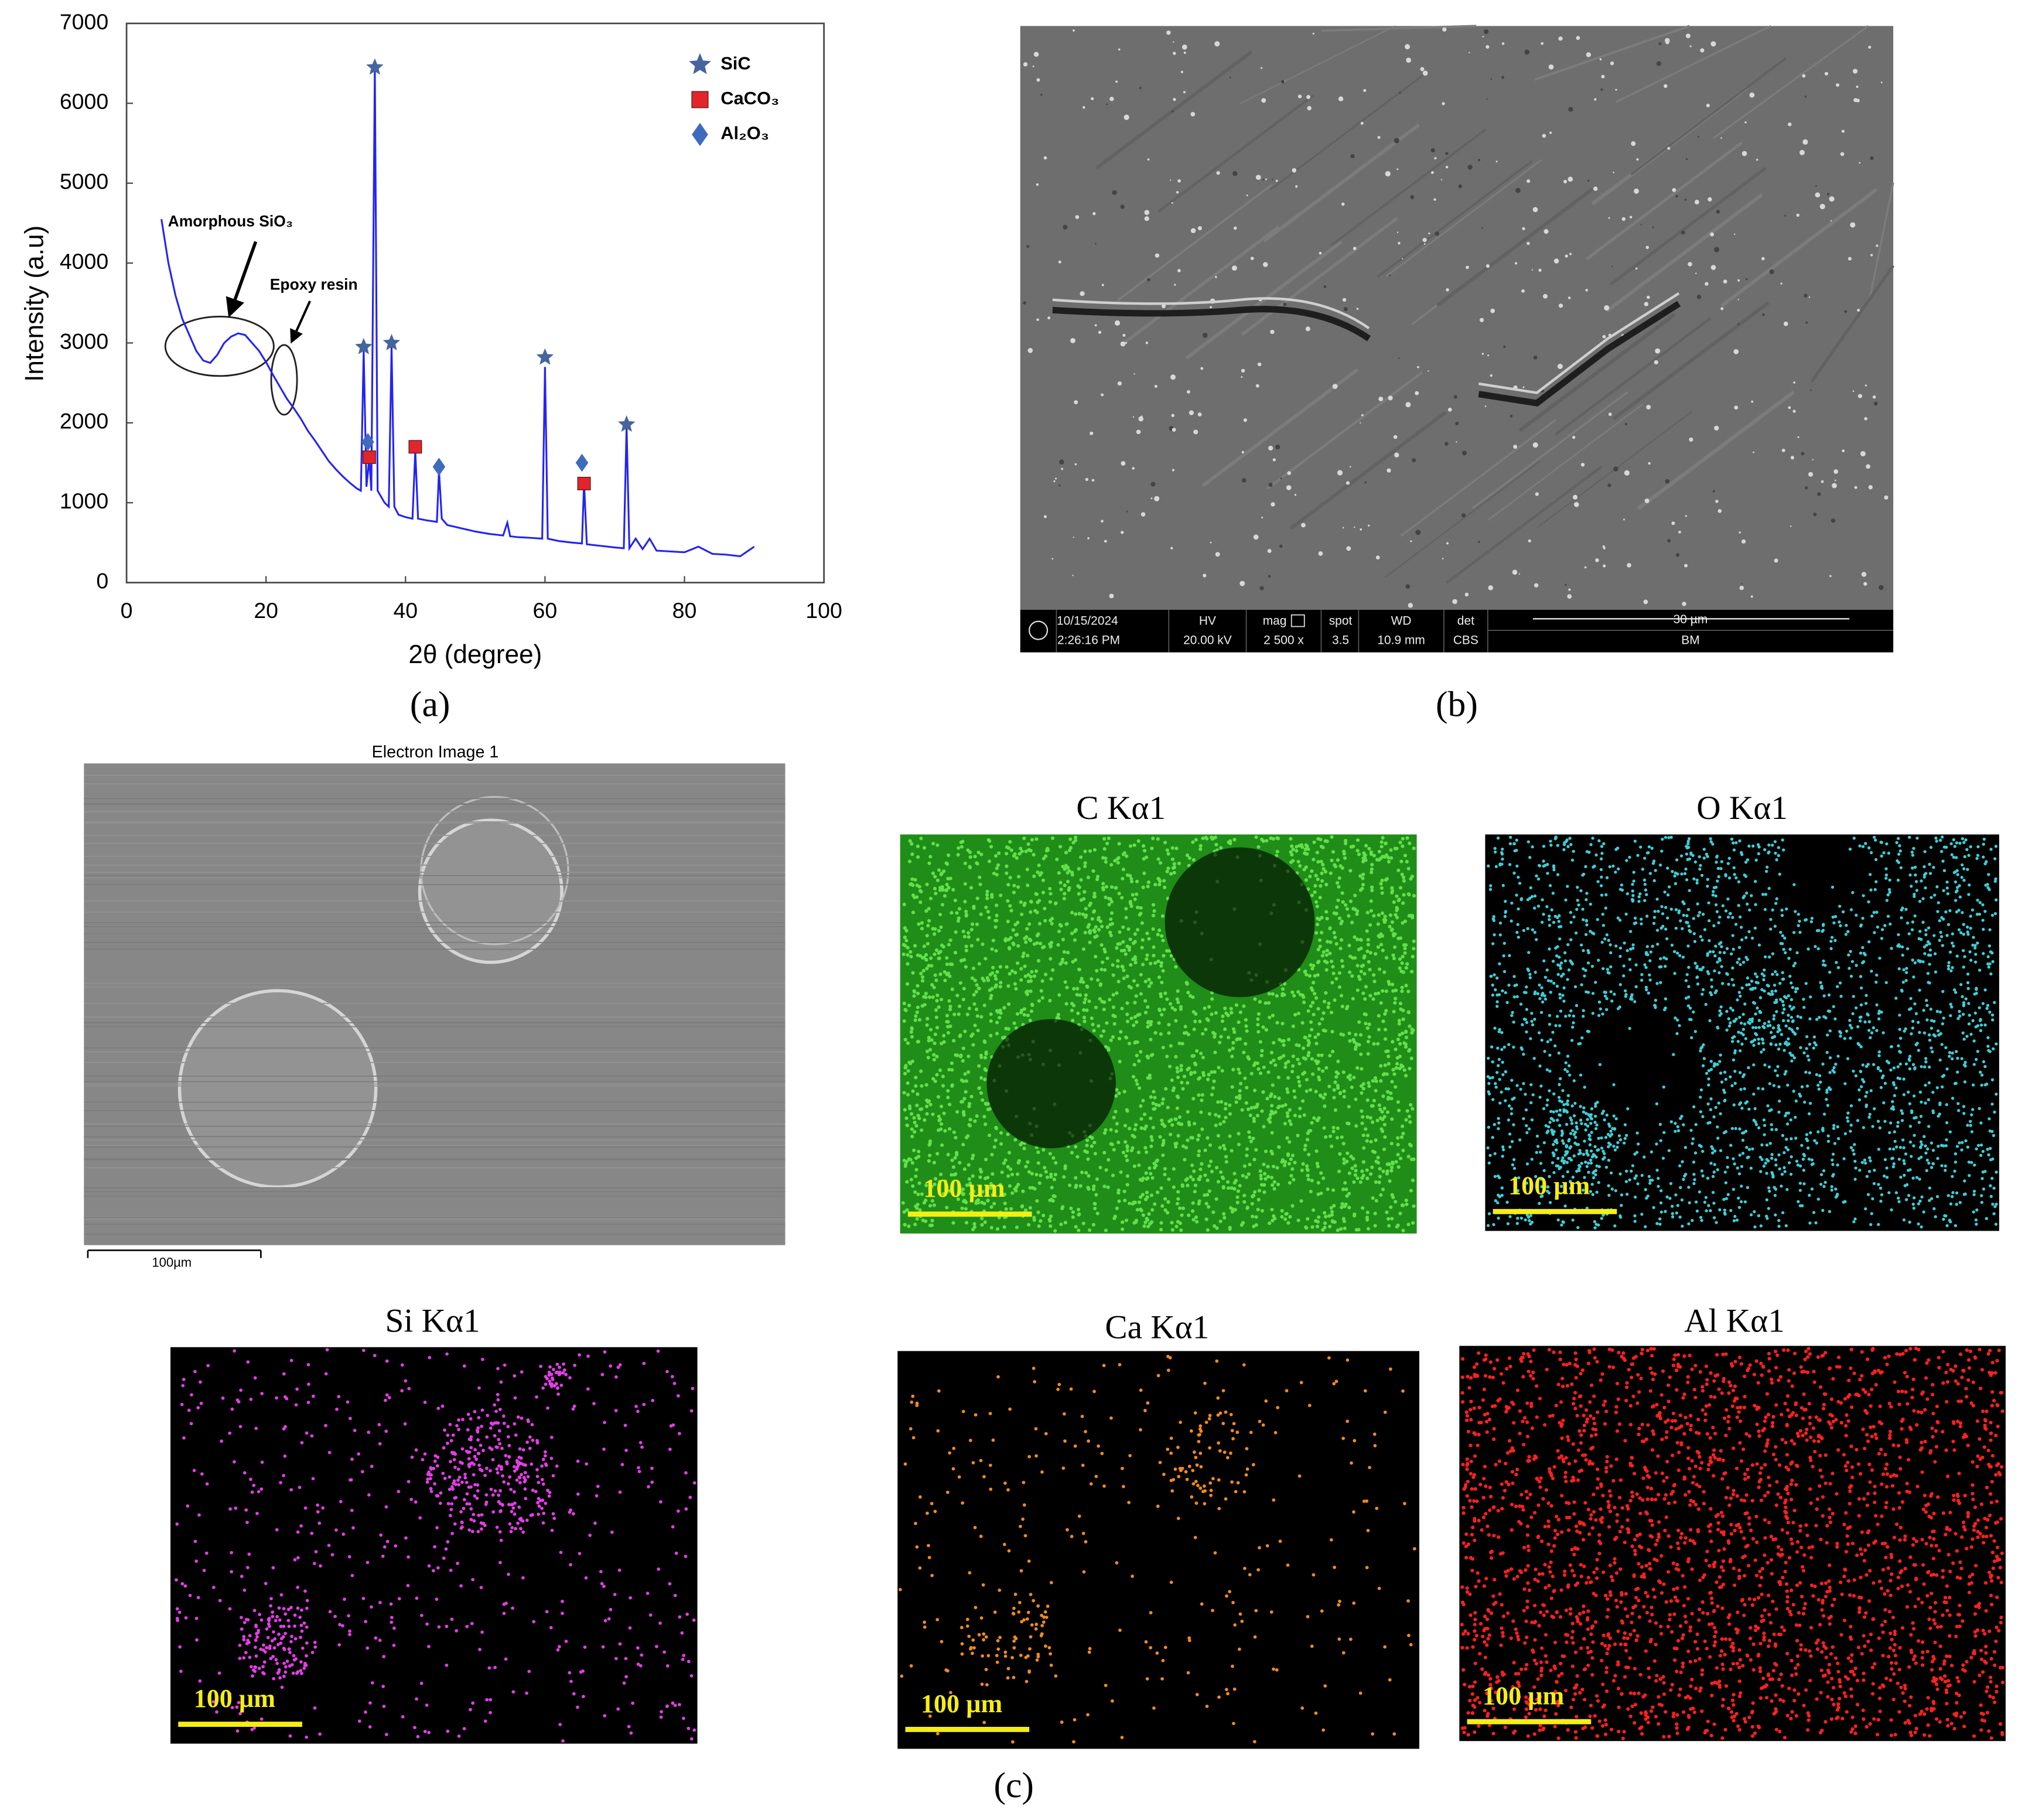 Image resolution: width=2025 pixels, height=1820 pixels. I want to click on sem-streak, so click(1455, 219).